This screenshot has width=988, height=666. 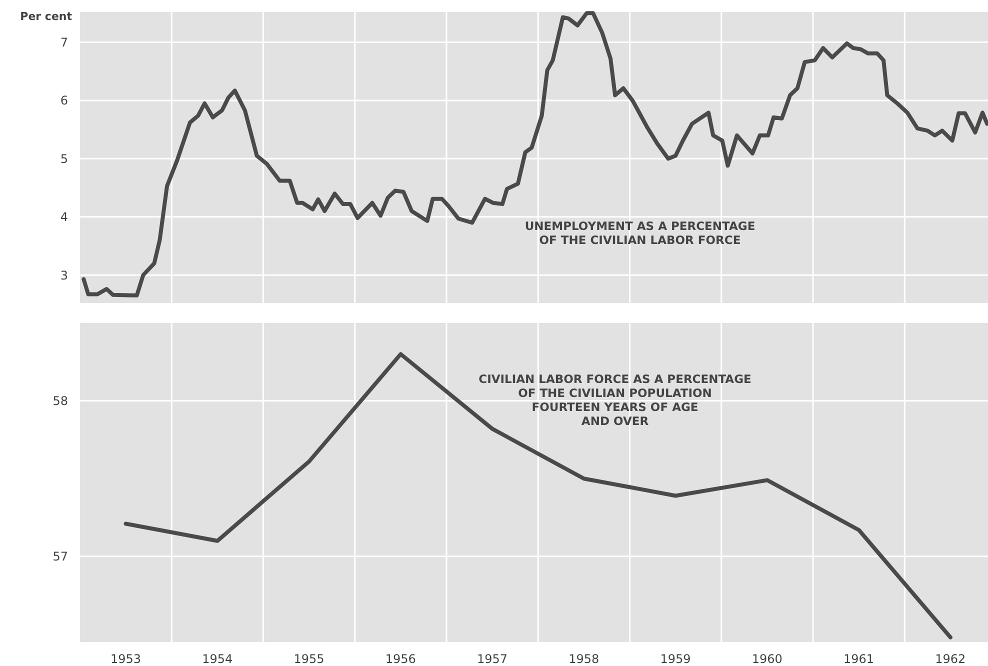 What do you see at coordinates (859, 659) in the screenshot?
I see `x-tick-label: 1961` at bounding box center [859, 659].